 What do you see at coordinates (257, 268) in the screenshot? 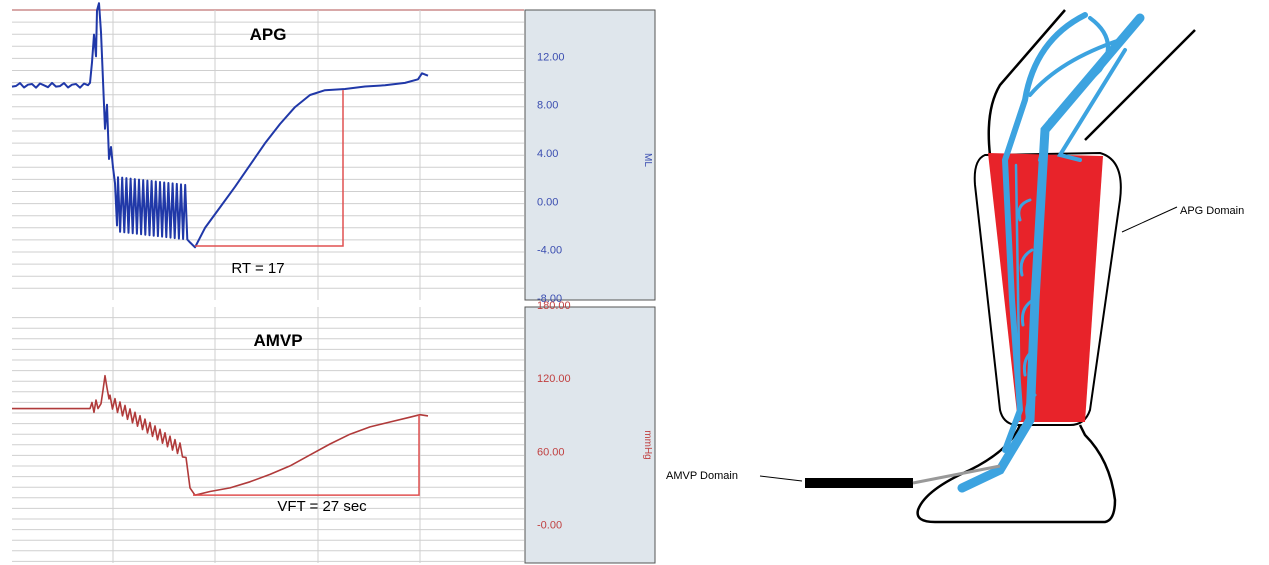
I see `apg-rt-annotation: RT = 17` at bounding box center [257, 268].